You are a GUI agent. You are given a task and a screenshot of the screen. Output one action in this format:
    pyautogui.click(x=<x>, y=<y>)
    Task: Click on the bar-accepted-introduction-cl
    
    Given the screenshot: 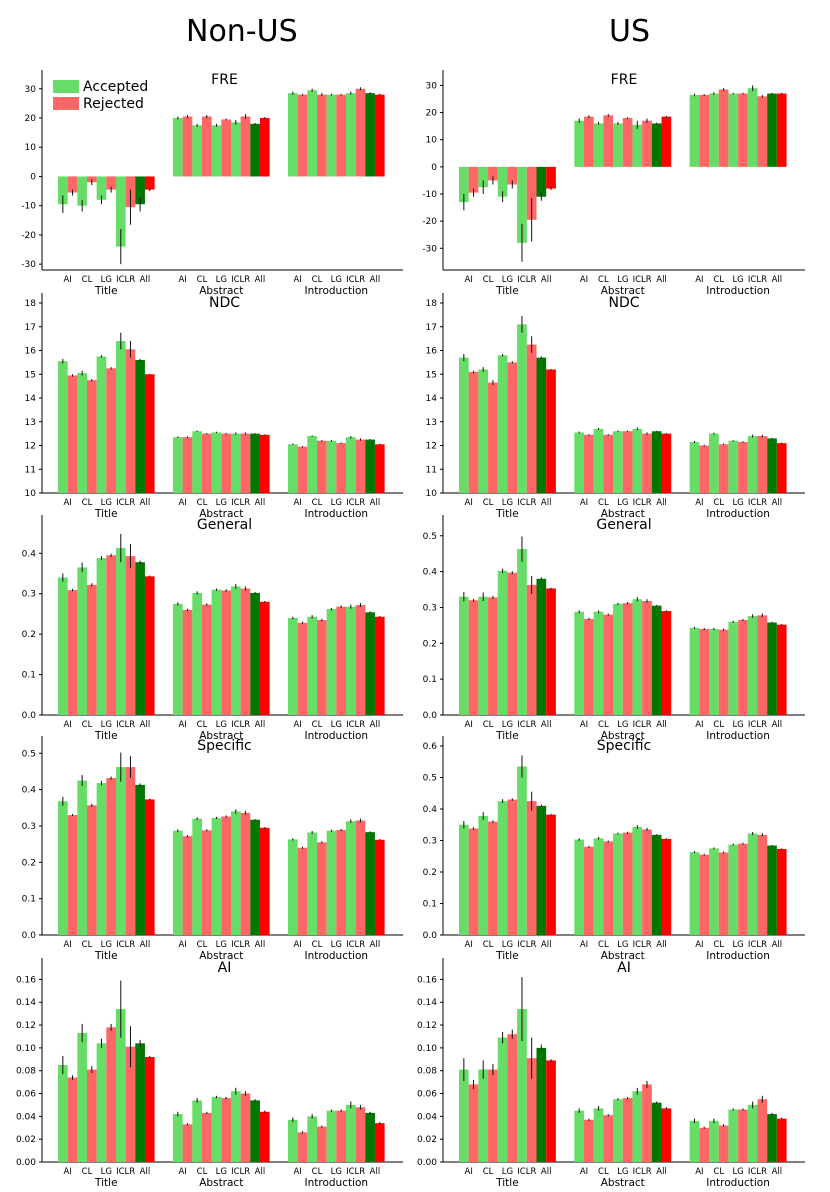 What is the action you would take?
    pyautogui.click(x=312, y=1139)
    